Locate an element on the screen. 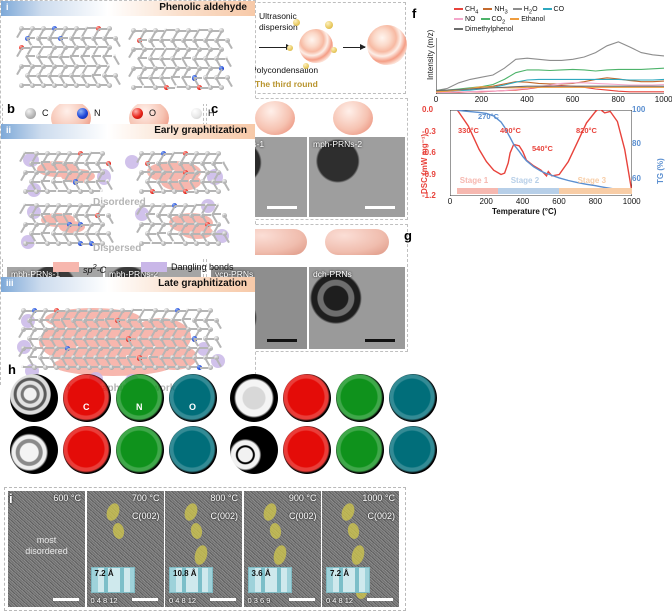 The height and width of the screenshot is (615, 672). panel-g-letter: g is located at coordinates (408, 235).